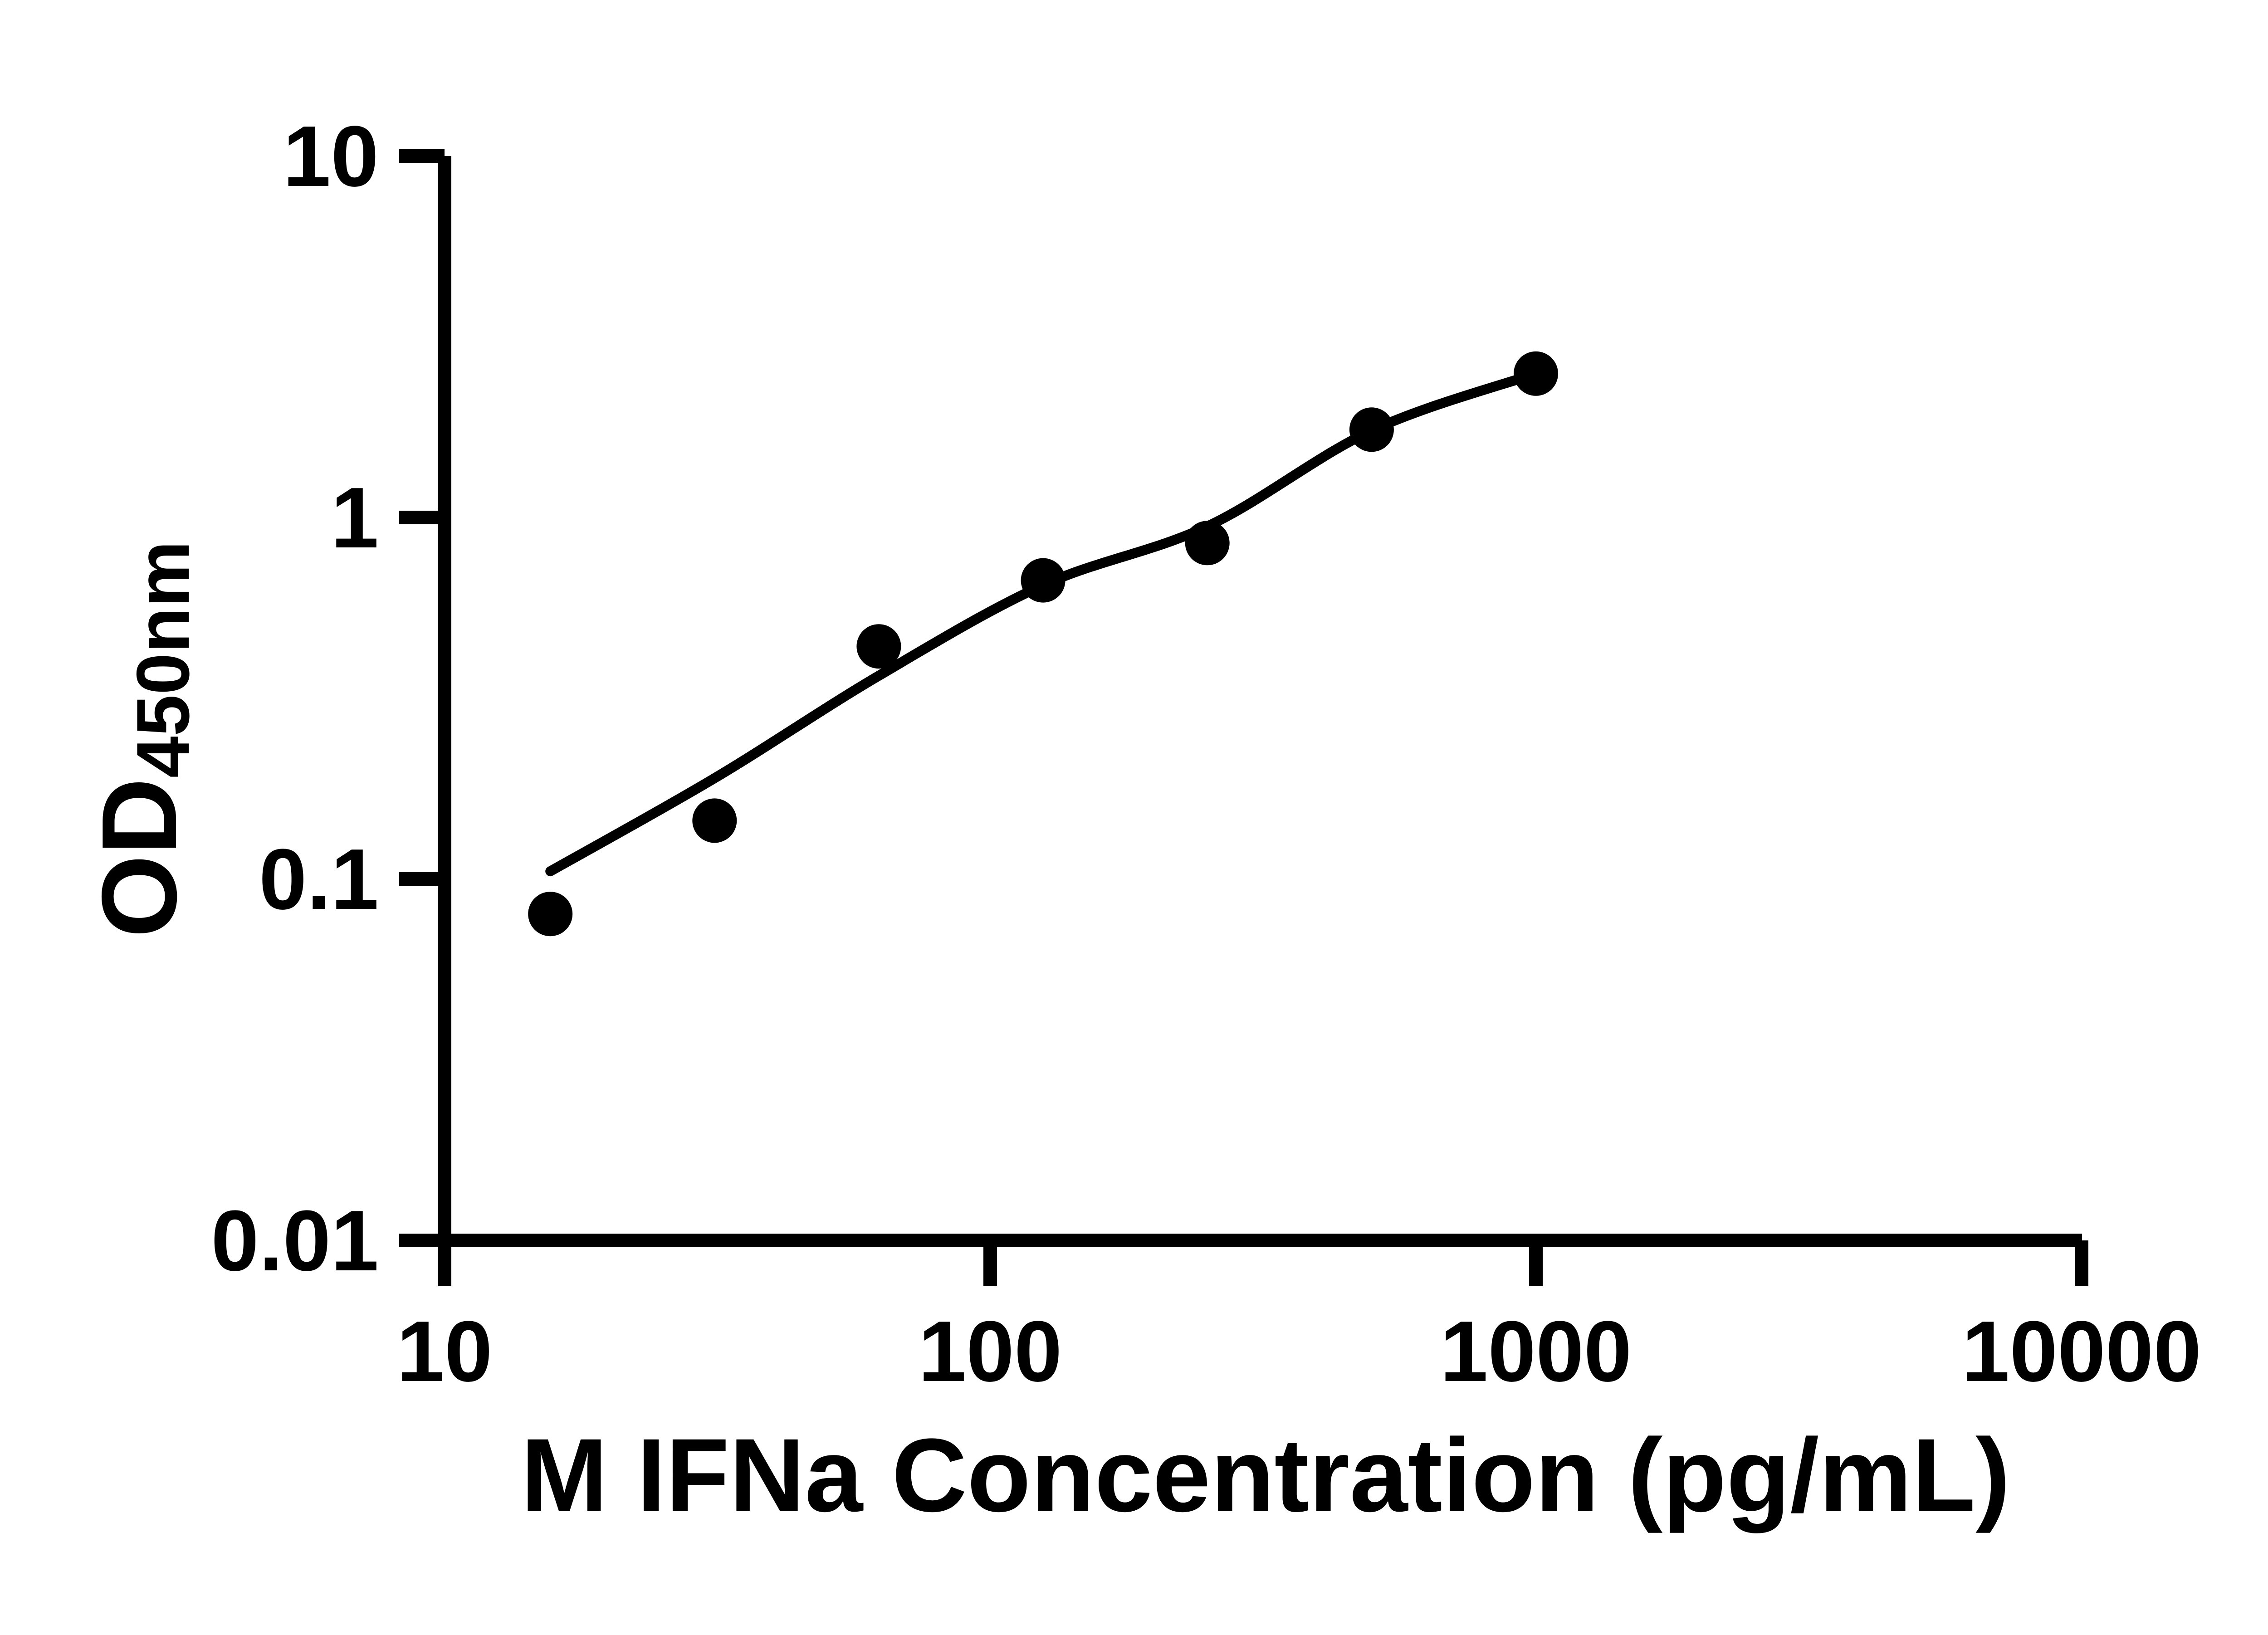  Describe the element at coordinates (355, 518) in the screenshot. I see `y-tick-label: 1` at that location.